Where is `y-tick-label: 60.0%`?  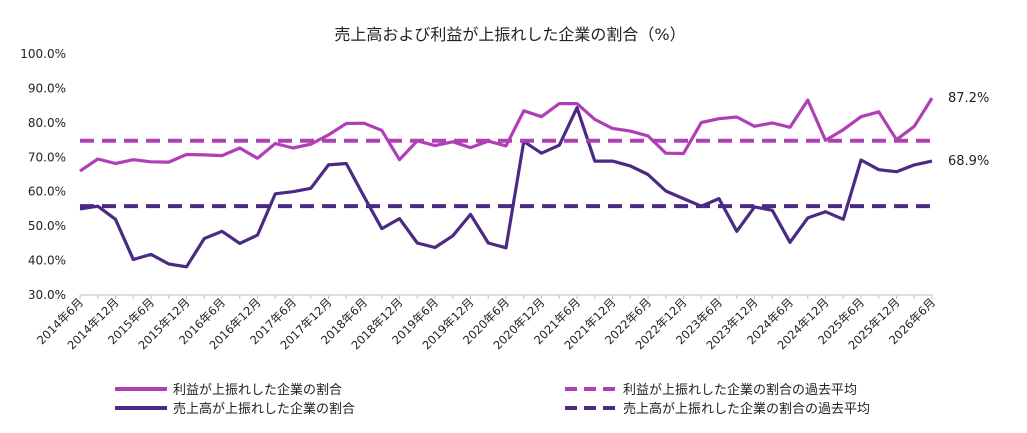
y-tick-label: 60.0% is located at coordinates (47, 192).